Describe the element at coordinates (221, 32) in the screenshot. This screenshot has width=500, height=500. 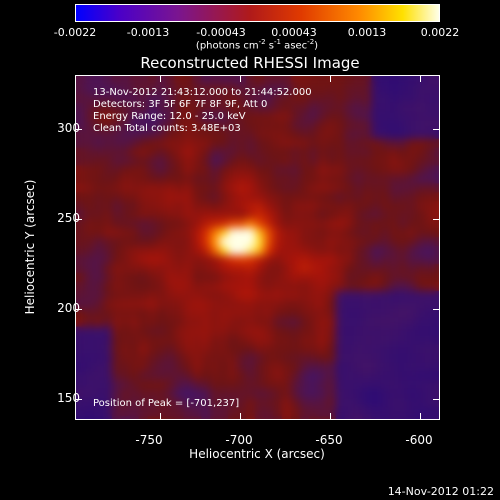
I see `colorbar-tick: -0.00043` at that location.